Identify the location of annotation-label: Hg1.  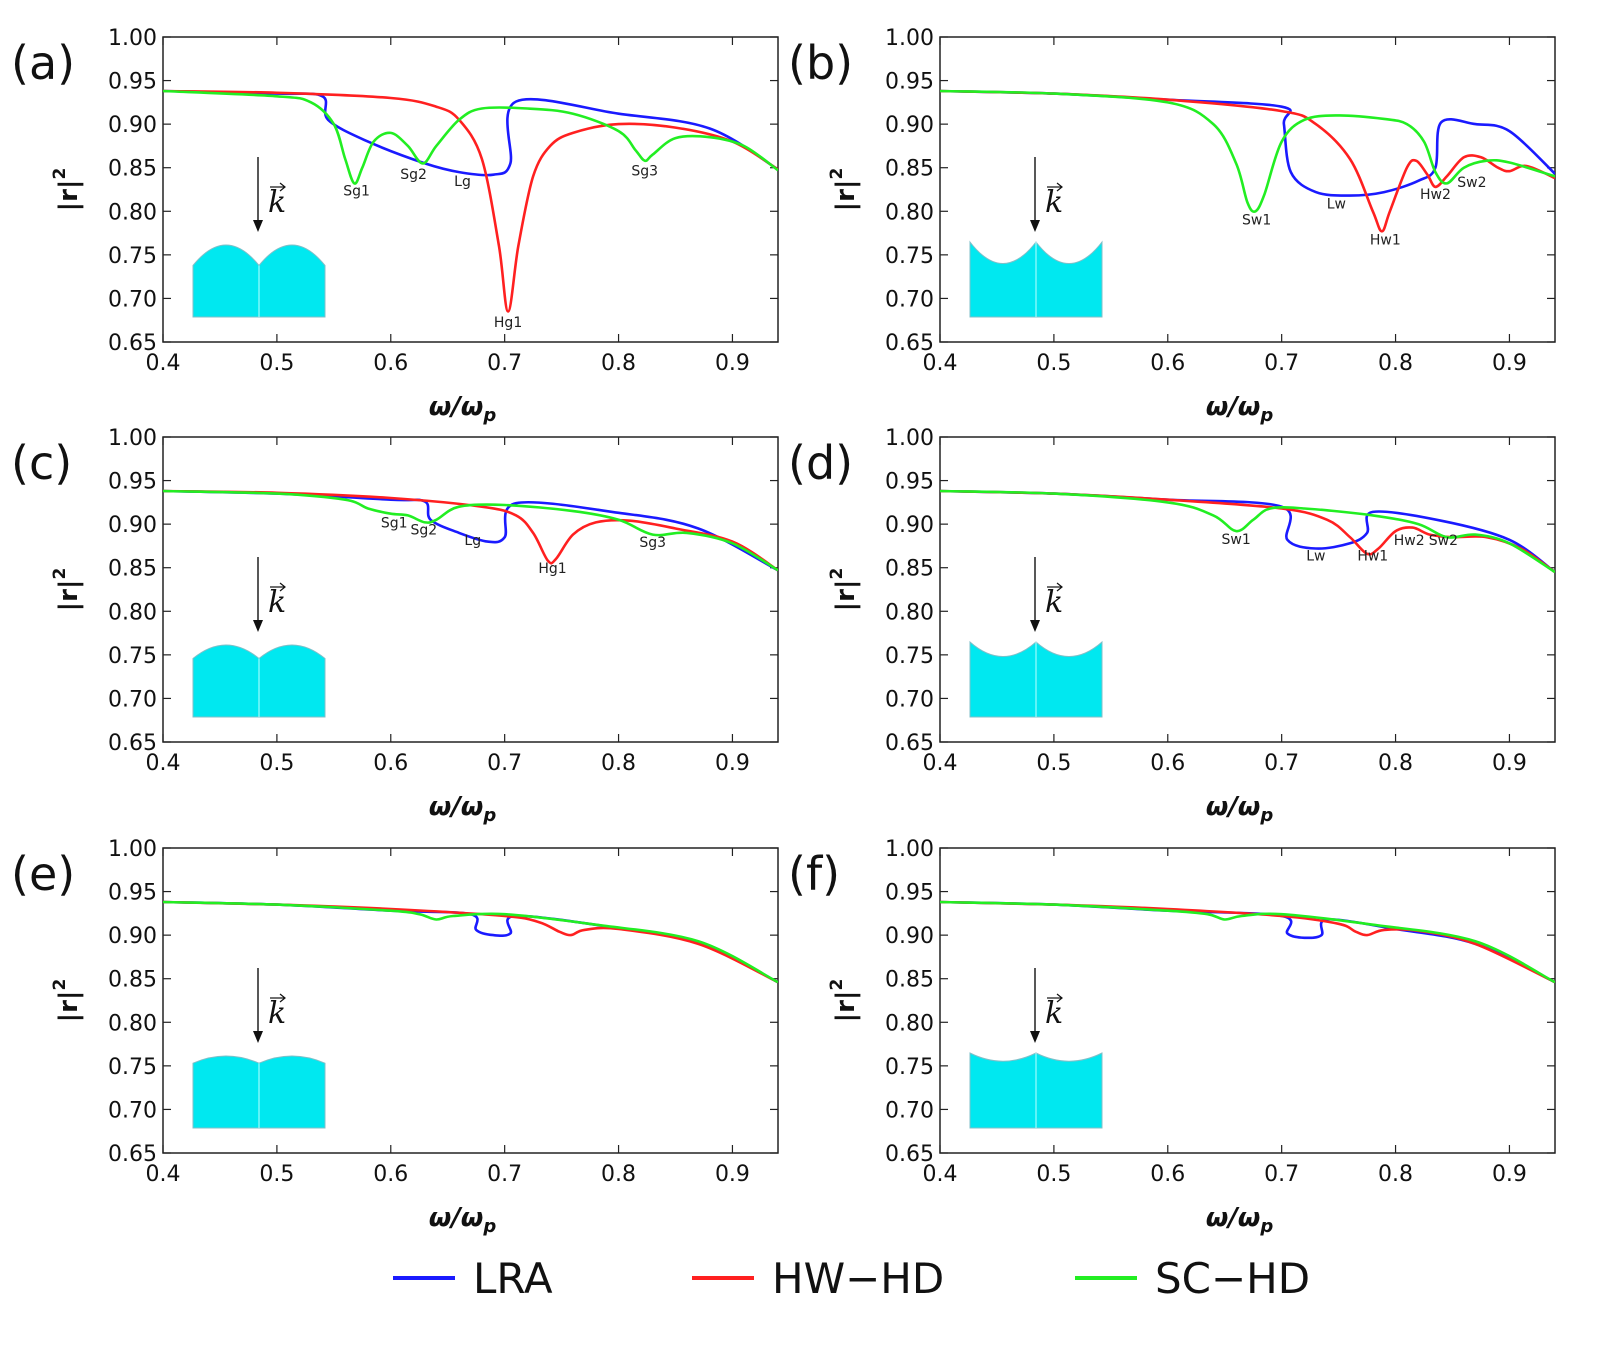
(508, 323).